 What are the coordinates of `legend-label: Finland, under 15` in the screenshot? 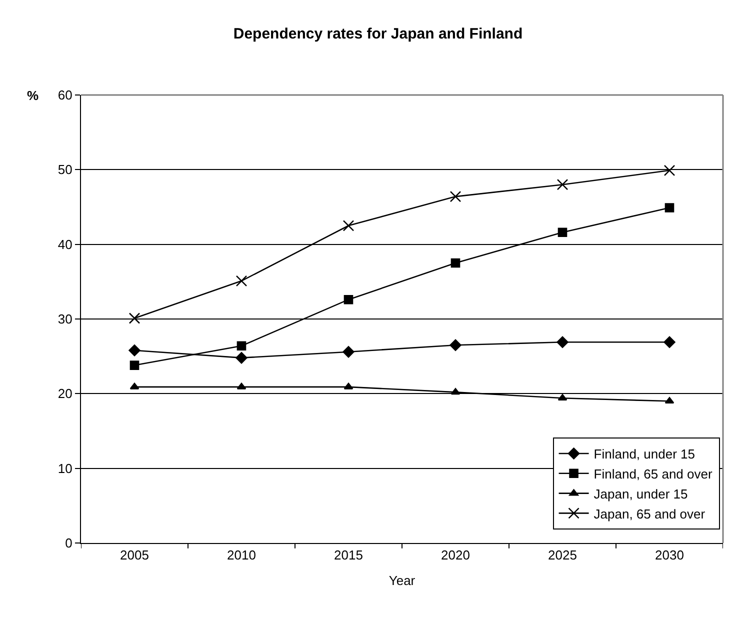 It's located at (644, 454).